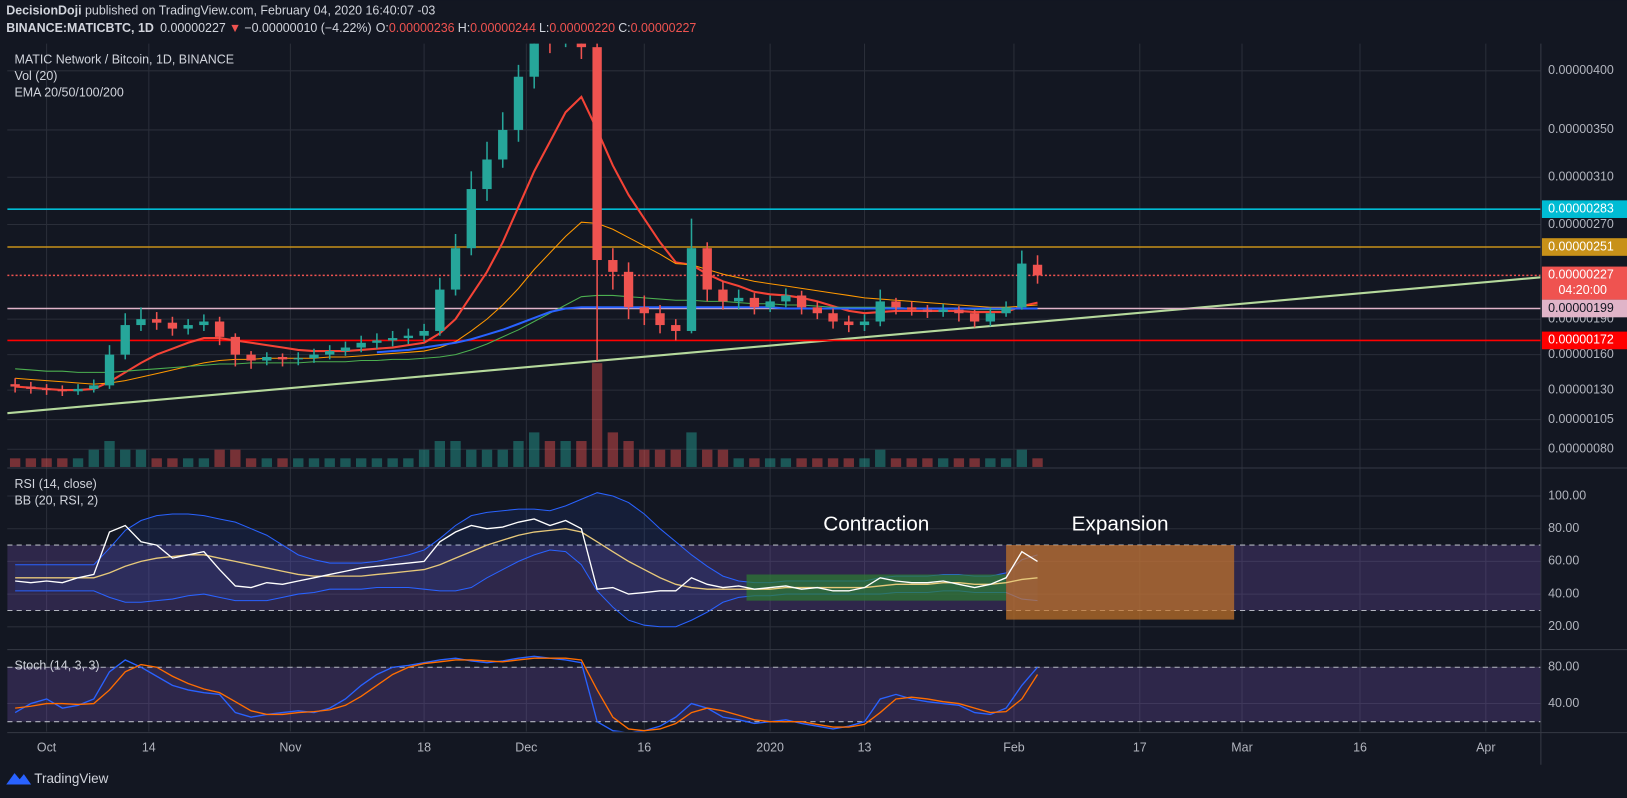 This screenshot has height=798, width=1627. What do you see at coordinates (1014, 747) in the screenshot?
I see `x-tick-label: Feb` at bounding box center [1014, 747].